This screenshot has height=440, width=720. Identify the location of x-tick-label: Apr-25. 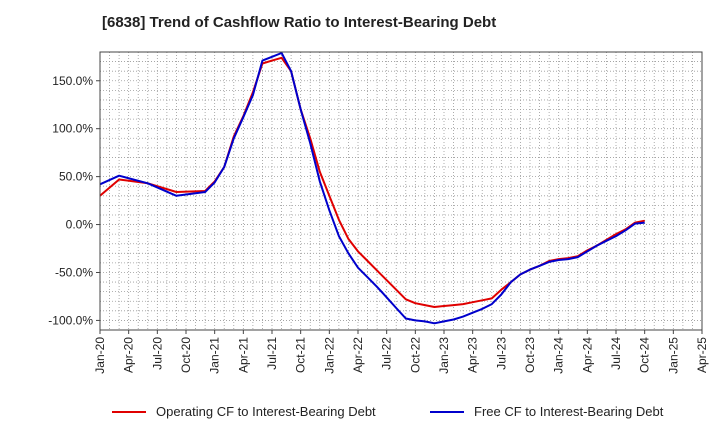
(702, 355).